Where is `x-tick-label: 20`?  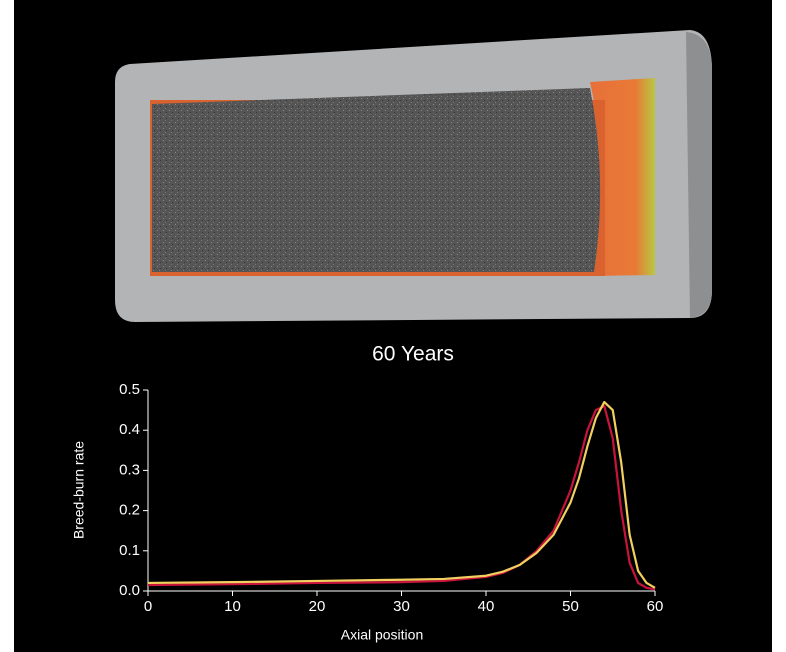
x-tick-label: 20 is located at coordinates (317, 606).